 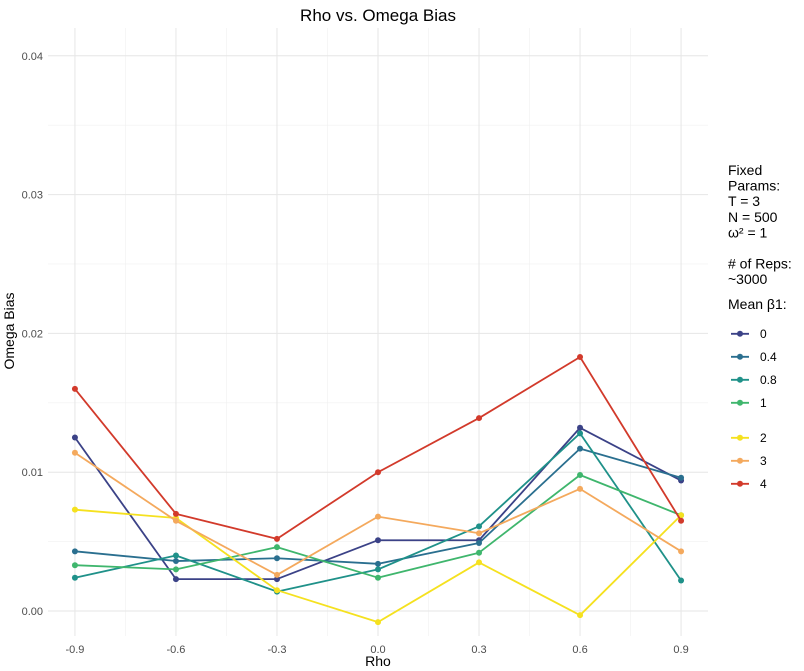 What do you see at coordinates (9, 330) in the screenshot?
I see `y-axis-title: Omega Bias` at bounding box center [9, 330].